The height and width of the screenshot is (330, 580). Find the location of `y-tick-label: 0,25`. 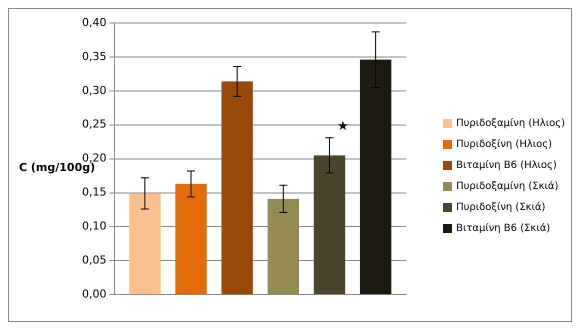

y-tick-label: 0,25 is located at coordinates (94, 124).